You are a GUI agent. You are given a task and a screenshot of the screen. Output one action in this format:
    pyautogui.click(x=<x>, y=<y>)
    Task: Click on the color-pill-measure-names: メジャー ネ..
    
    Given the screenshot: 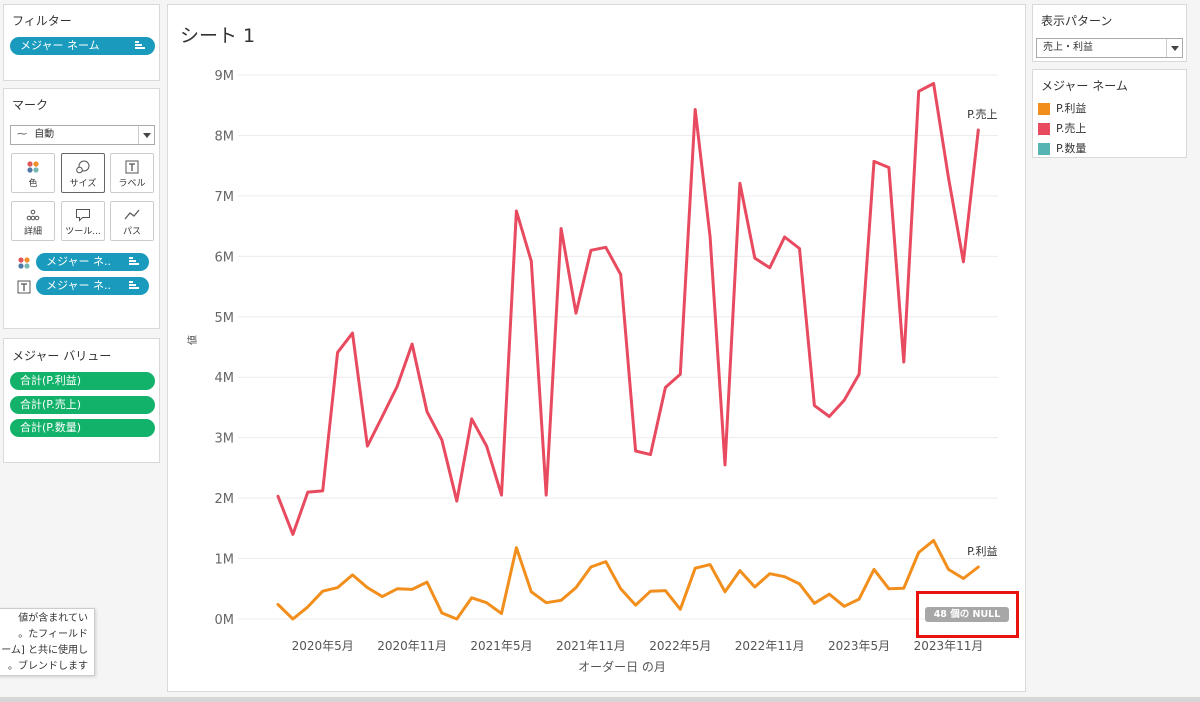 What is the action you would take?
    pyautogui.click(x=92, y=262)
    